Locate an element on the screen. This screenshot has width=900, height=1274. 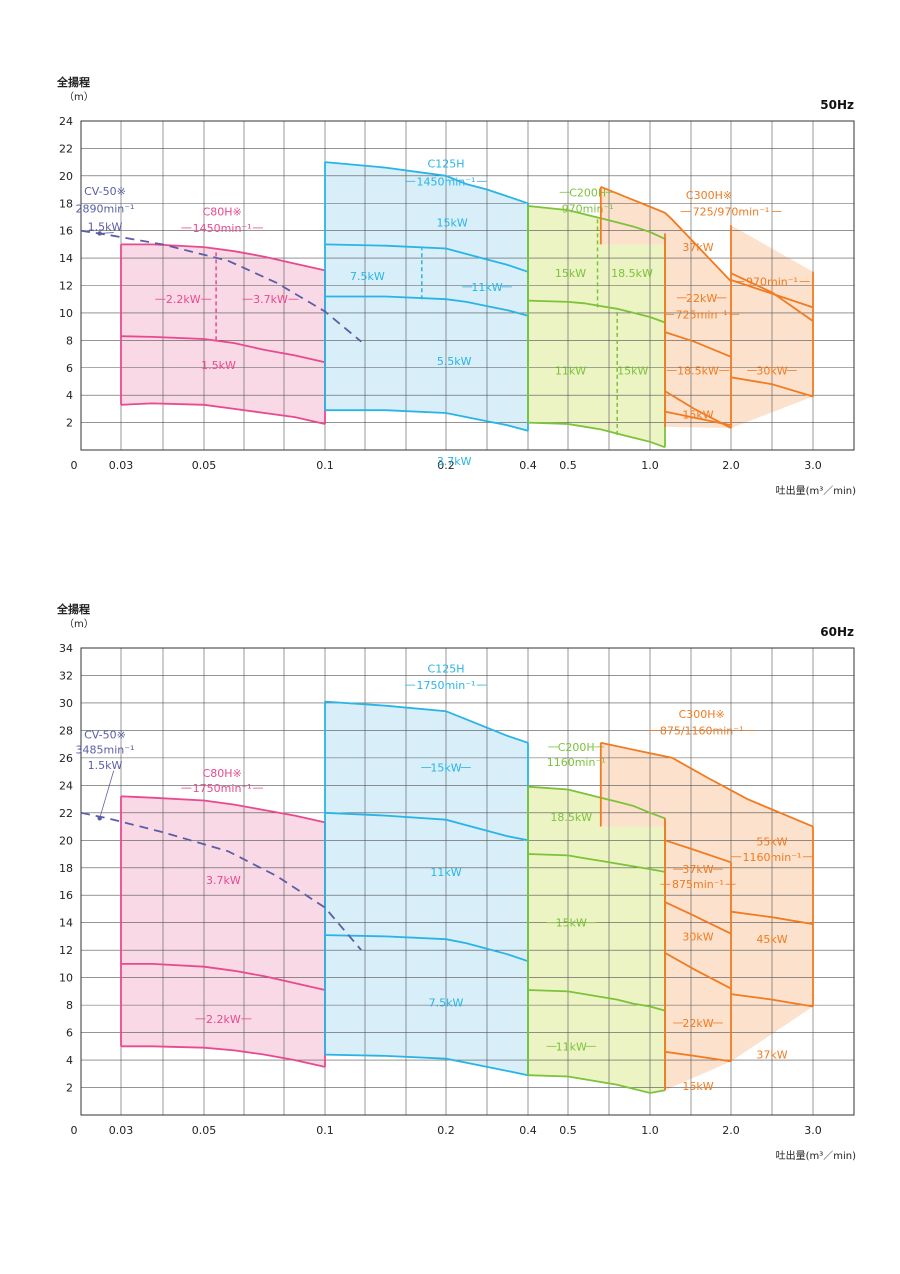
y-tick-label: 4 is located at coordinates (69, 1060).